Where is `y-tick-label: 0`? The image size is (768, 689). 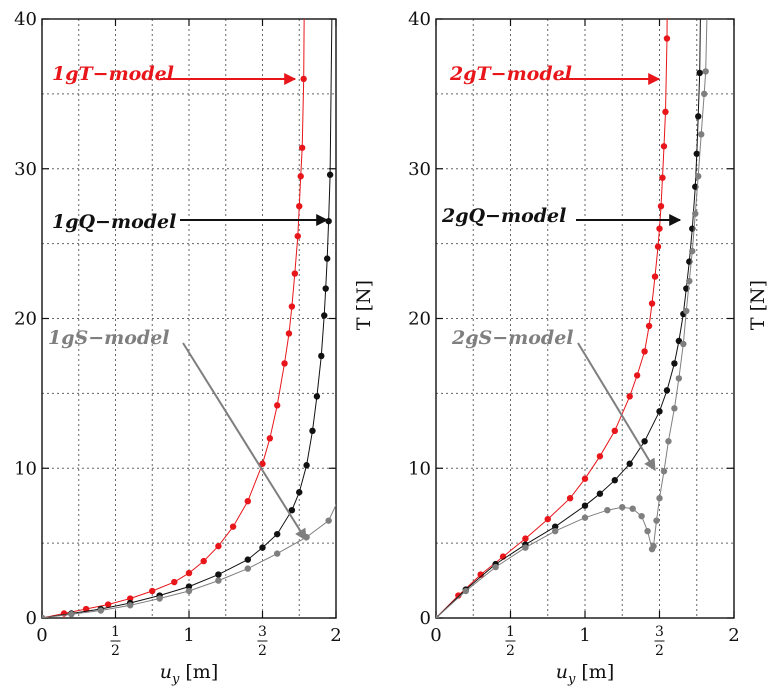
y-tick-label: 0 is located at coordinates (31, 618).